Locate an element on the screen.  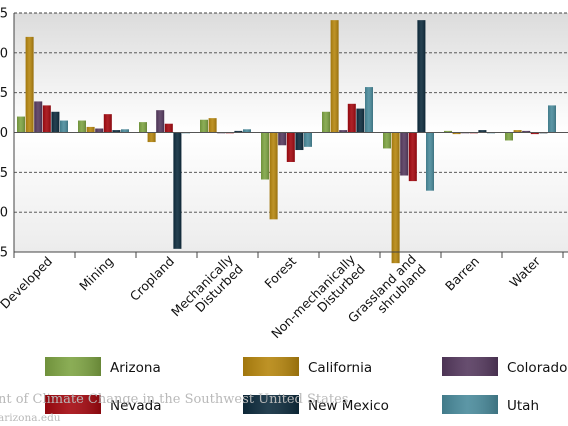
footer-line-2: arizona.edu is located at coordinates (30, 418).